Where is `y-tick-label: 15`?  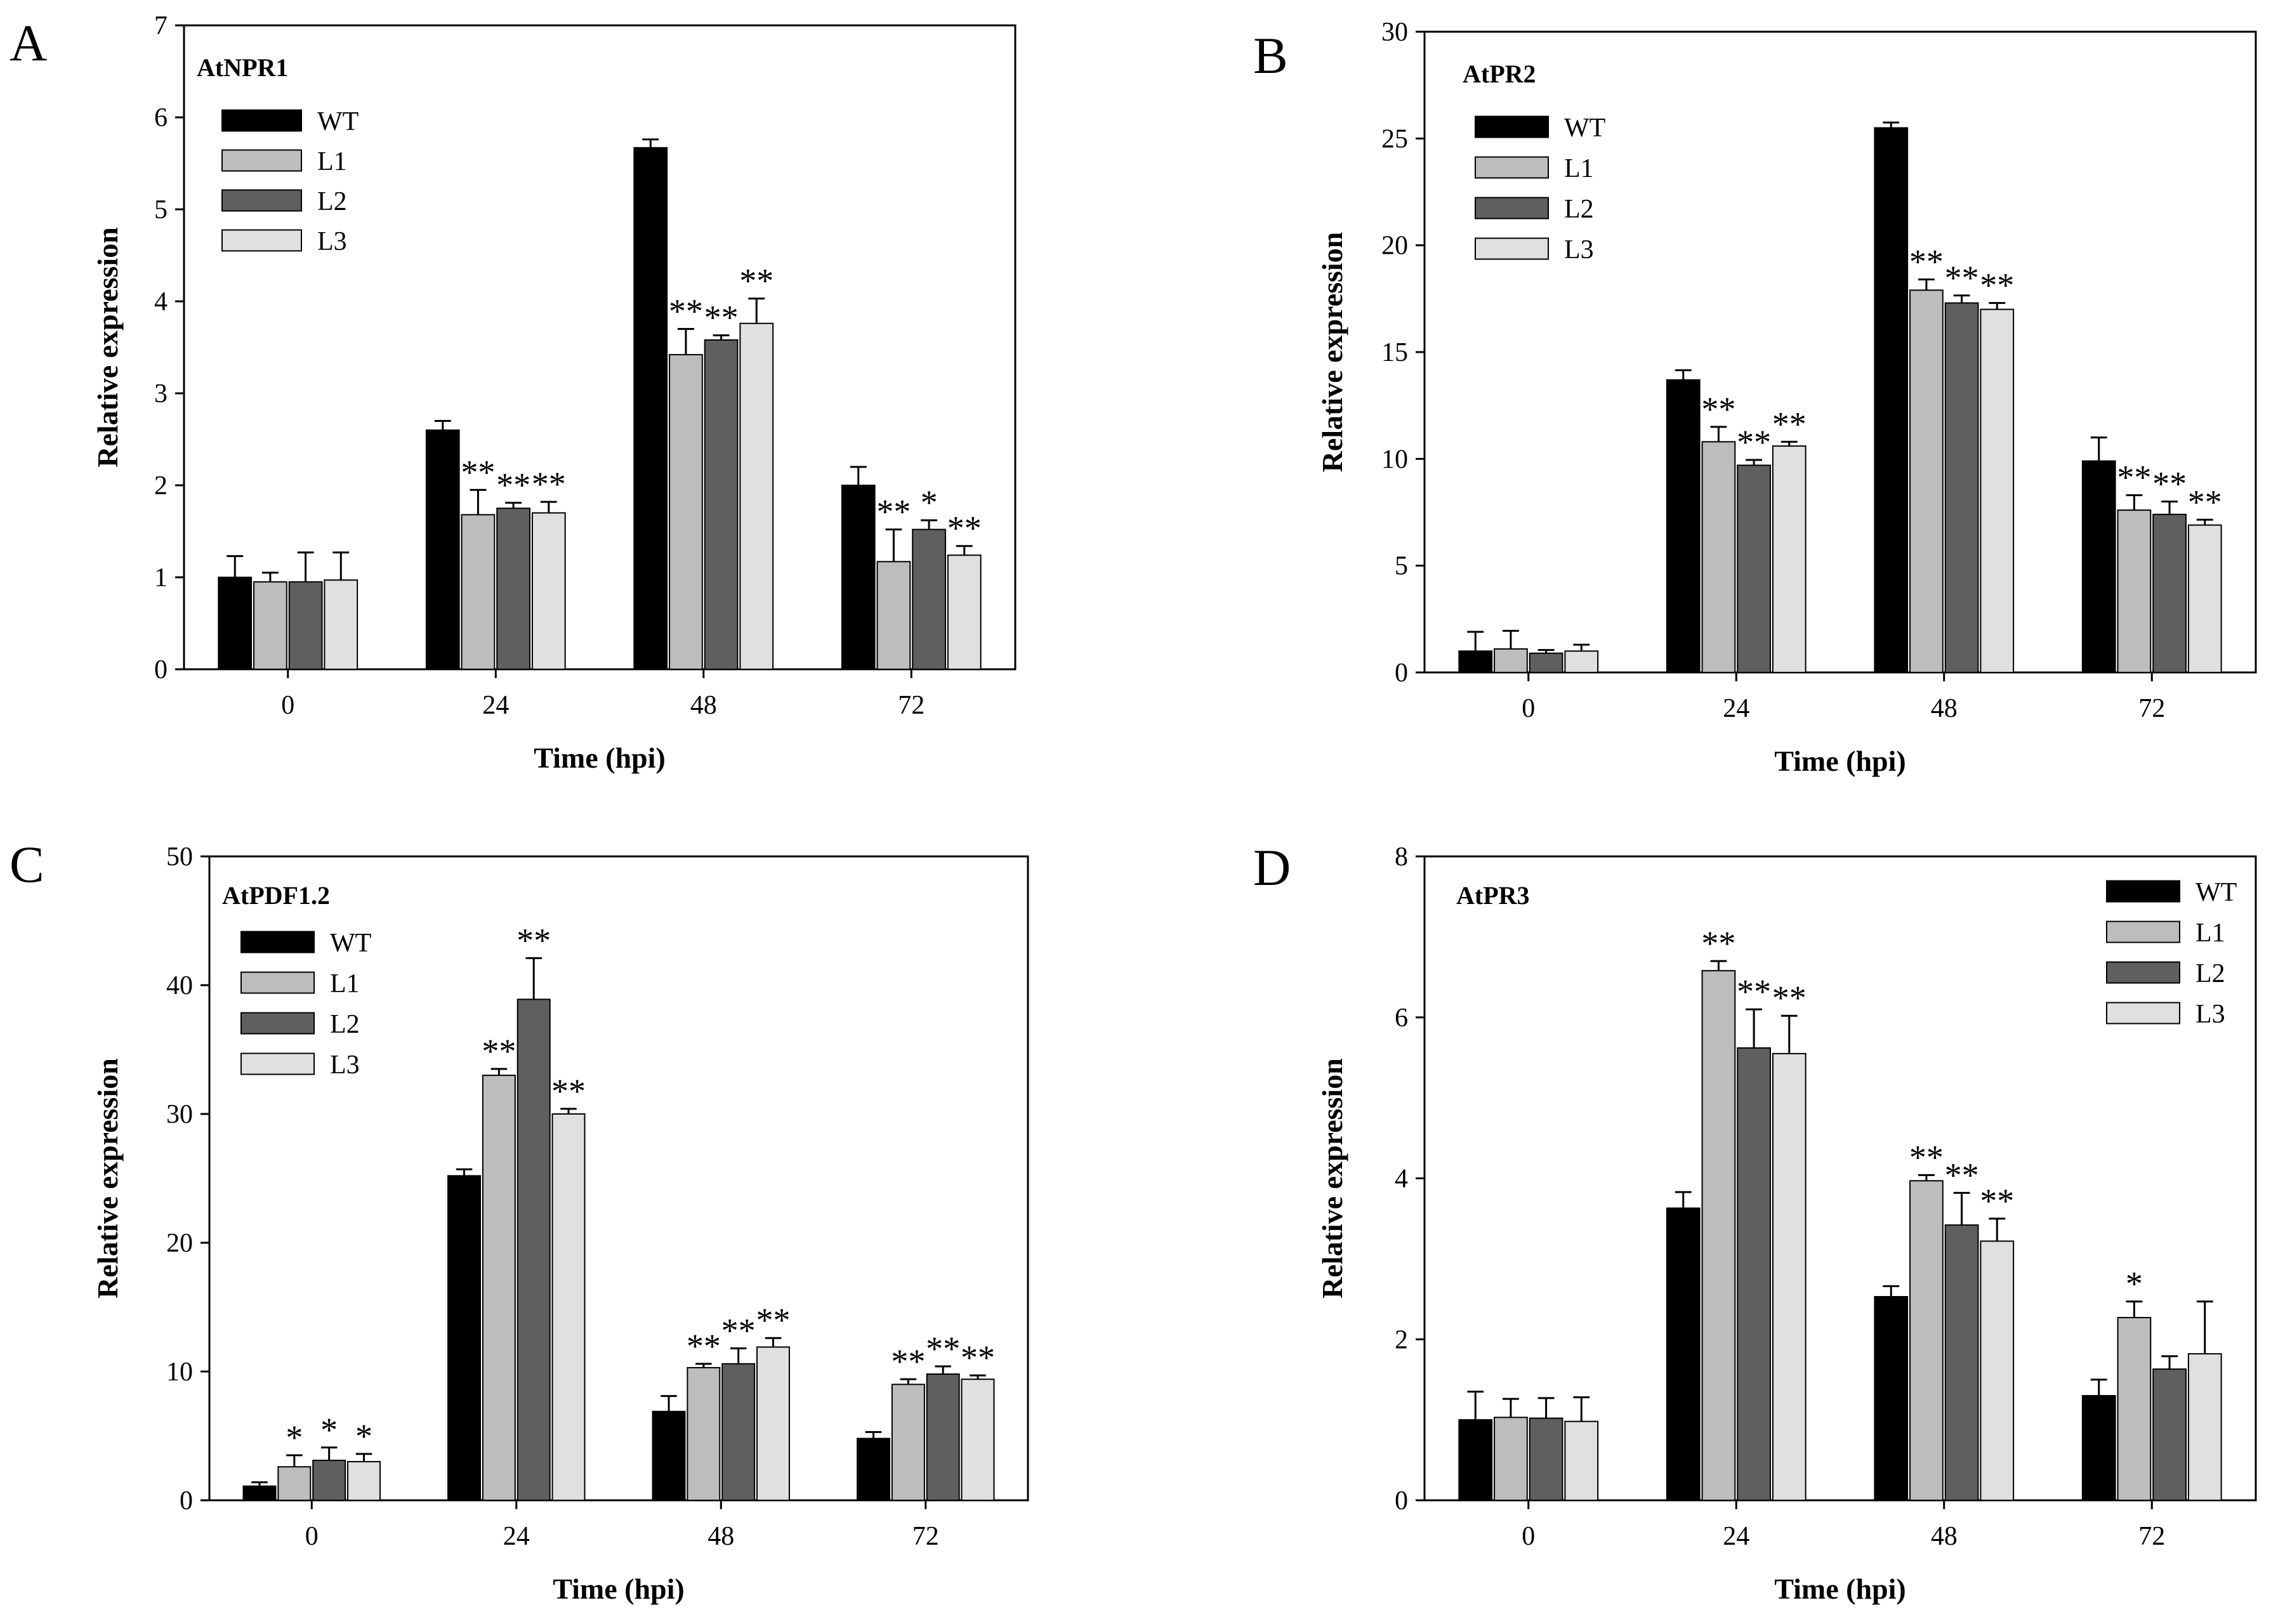 y-tick-label: 15 is located at coordinates (1394, 352).